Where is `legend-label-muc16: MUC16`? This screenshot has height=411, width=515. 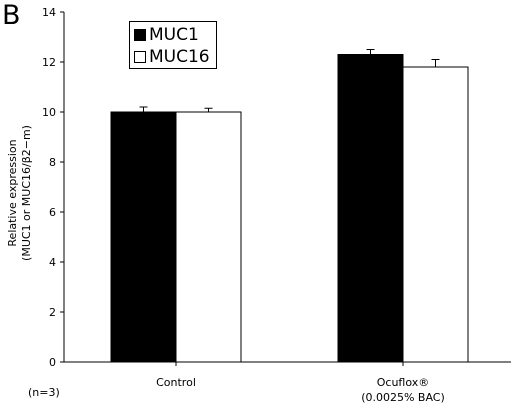 legend-label-muc16: MUC16 is located at coordinates (179, 57).